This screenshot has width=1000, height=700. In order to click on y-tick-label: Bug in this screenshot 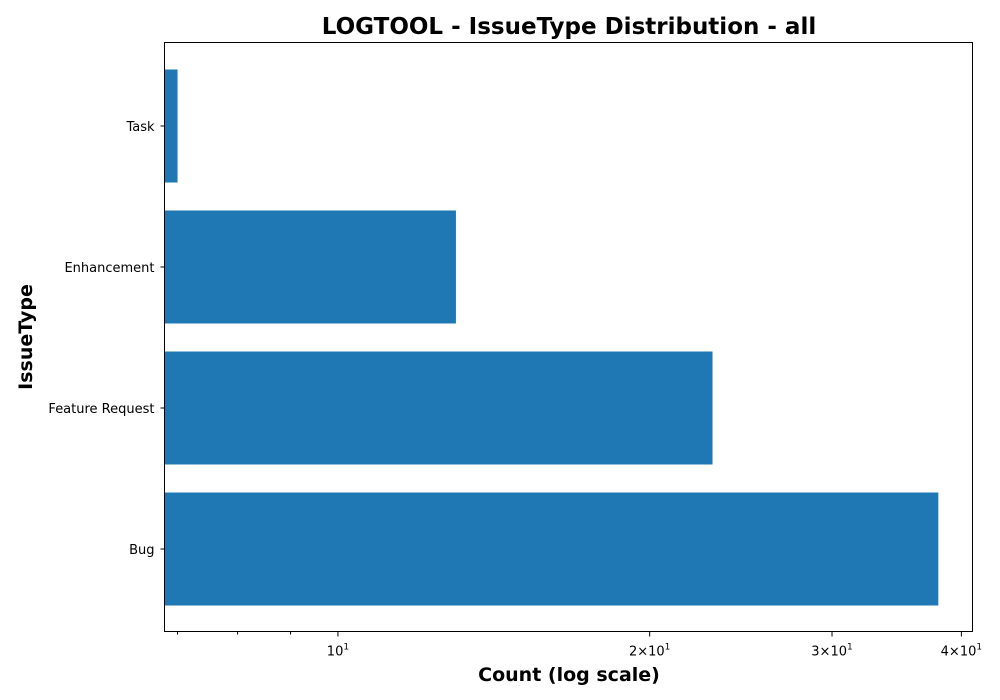, I will do `click(141, 550)`.